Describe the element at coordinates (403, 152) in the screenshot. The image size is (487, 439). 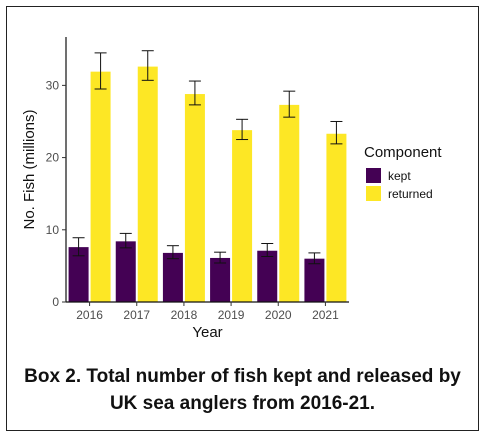
I see `legend-title: Component` at that location.